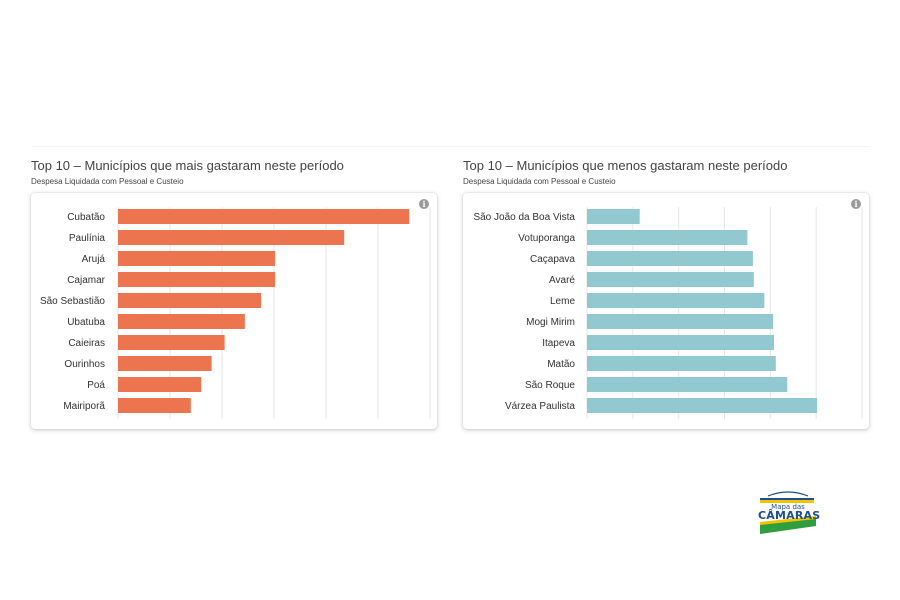 Image resolution: width=900 pixels, height=600 pixels. I want to click on top-divider, so click(451, 146).